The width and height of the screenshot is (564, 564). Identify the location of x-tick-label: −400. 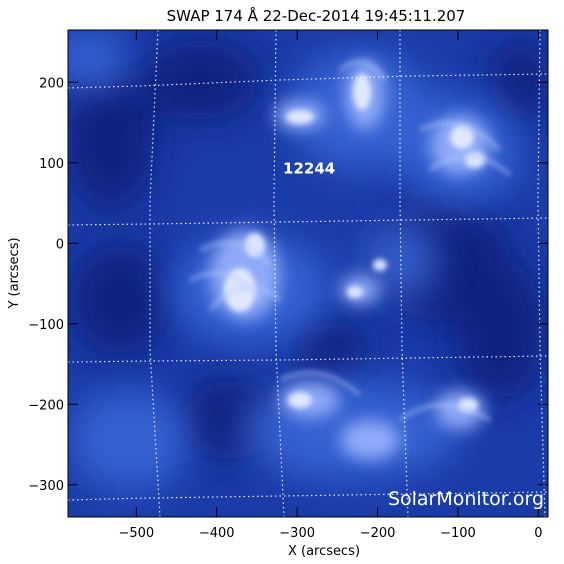
(217, 533).